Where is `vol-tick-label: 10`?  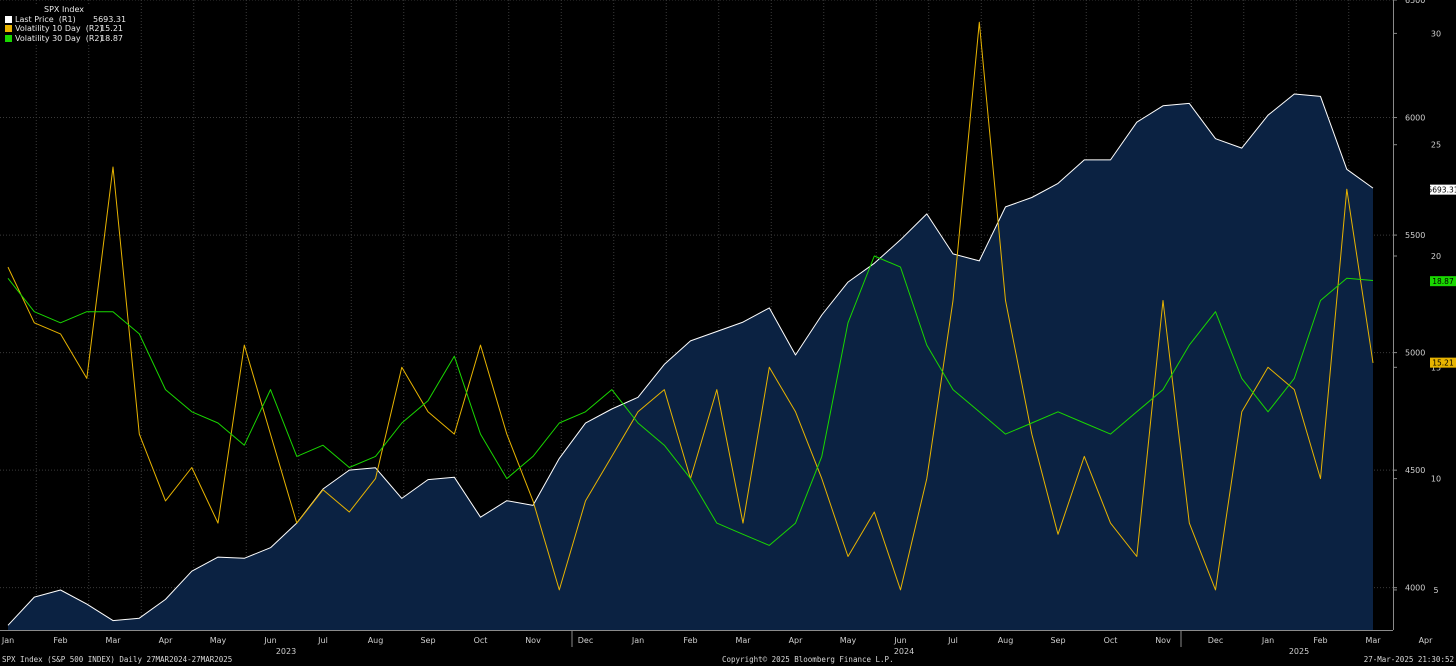
vol-tick-label: 10 is located at coordinates (1436, 479).